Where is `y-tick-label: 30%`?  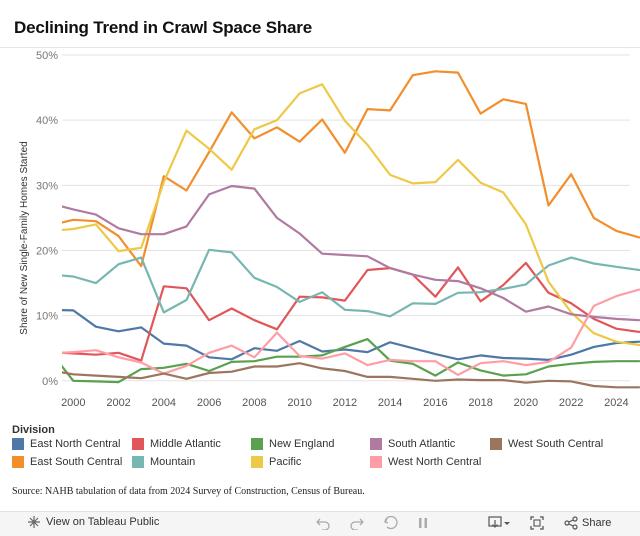
y-tick-label: 30% is located at coordinates (47, 186).